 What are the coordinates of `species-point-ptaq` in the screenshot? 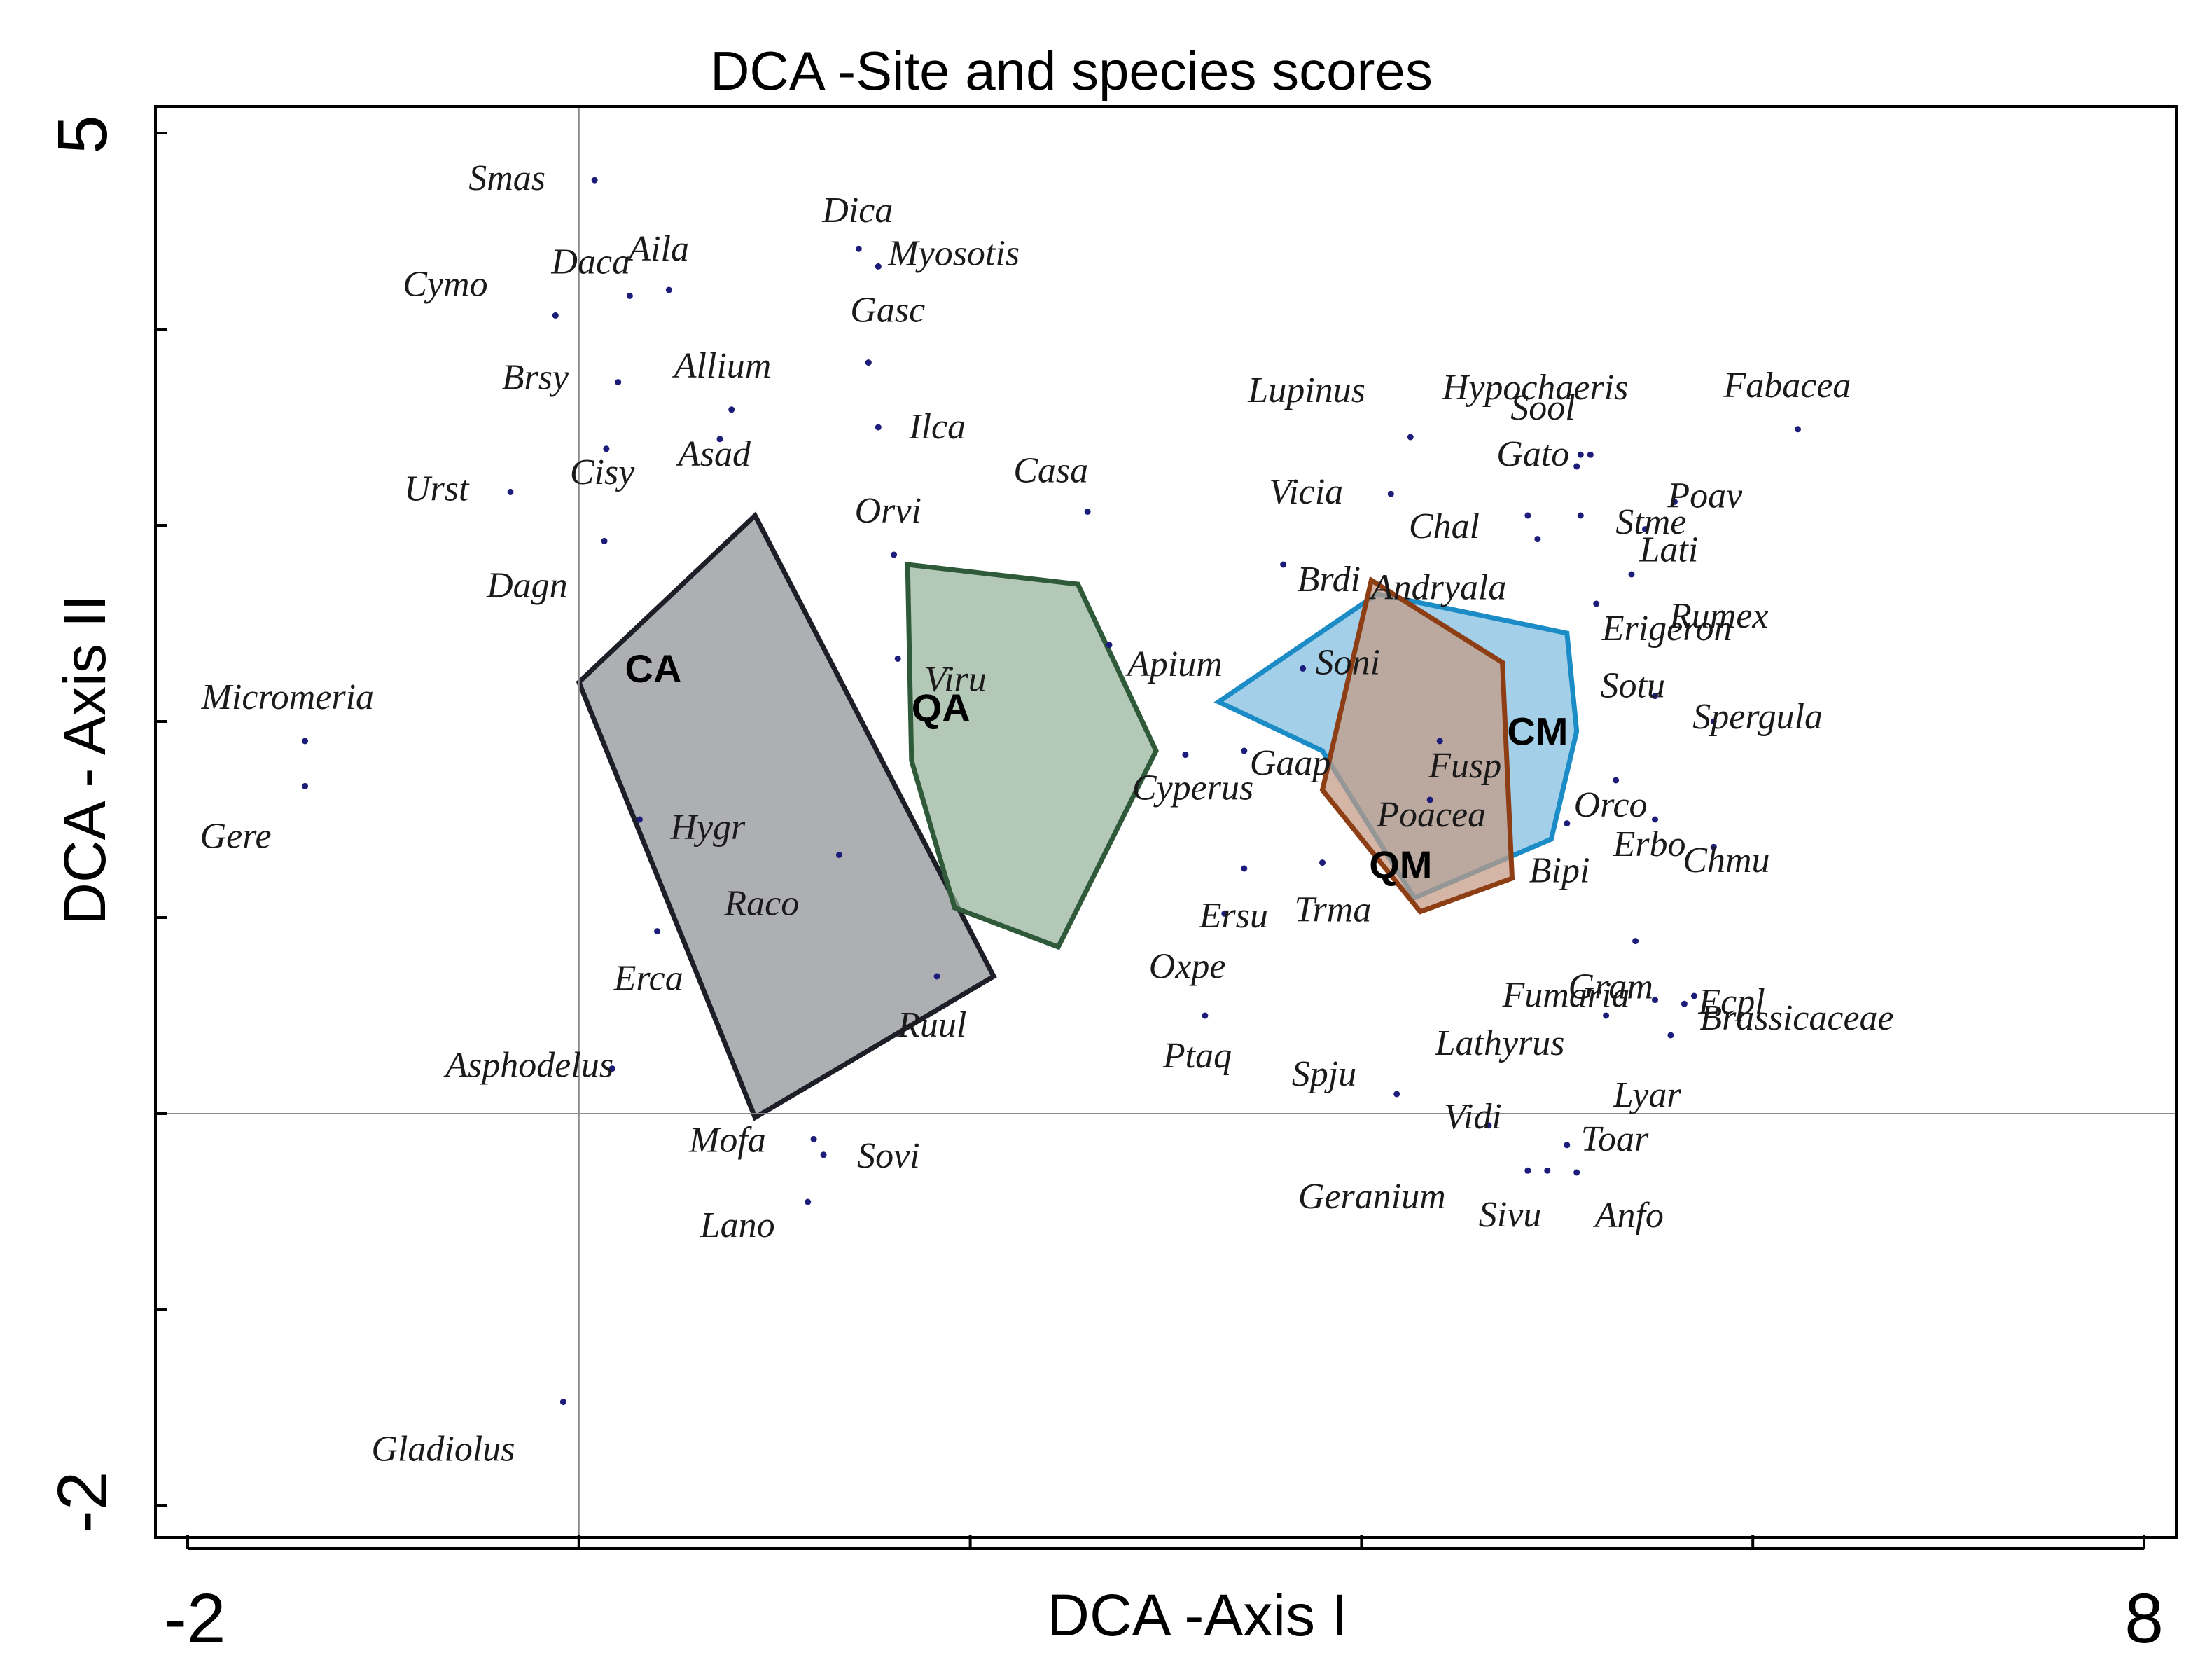 It's located at (1206, 1015).